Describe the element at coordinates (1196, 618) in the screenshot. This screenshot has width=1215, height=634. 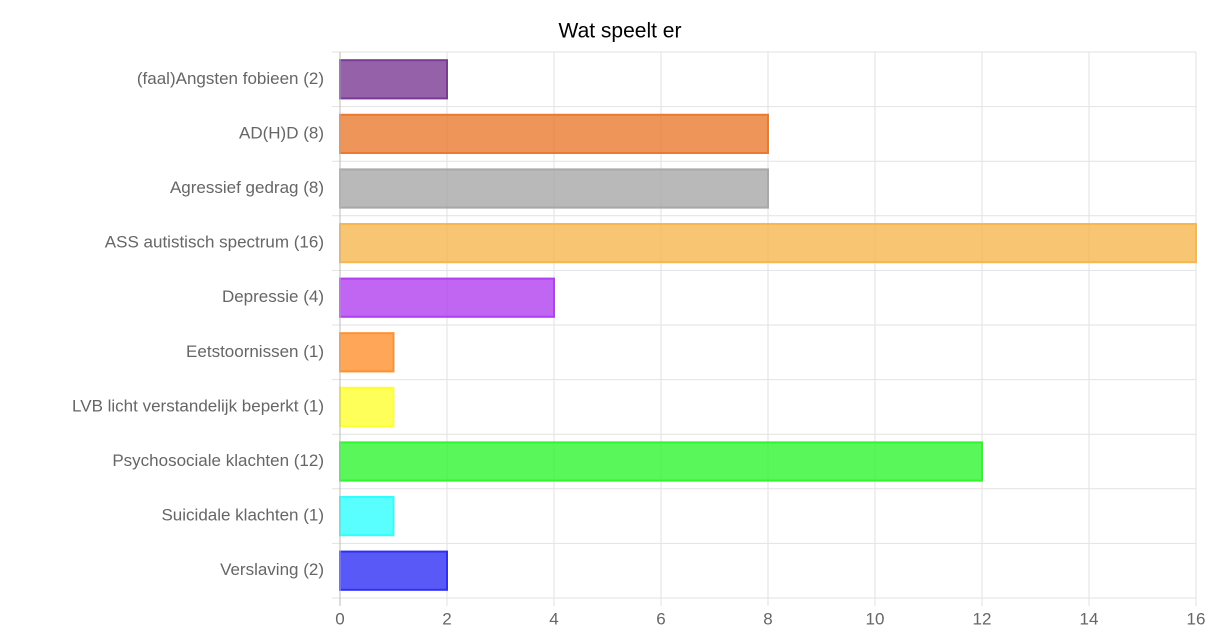
I see `x-tick-label: 16` at that location.